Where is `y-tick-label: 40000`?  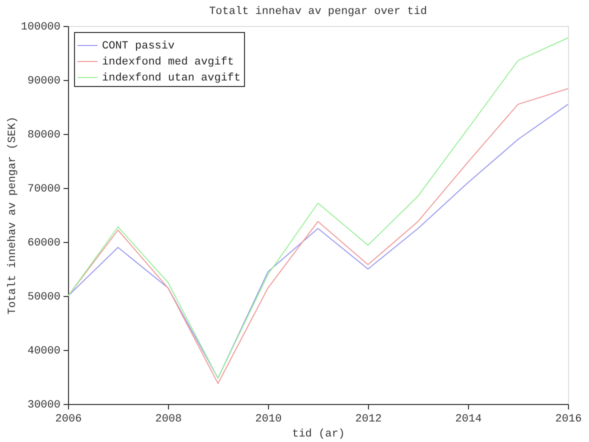 y-tick-label: 40000 is located at coordinates (43, 352).